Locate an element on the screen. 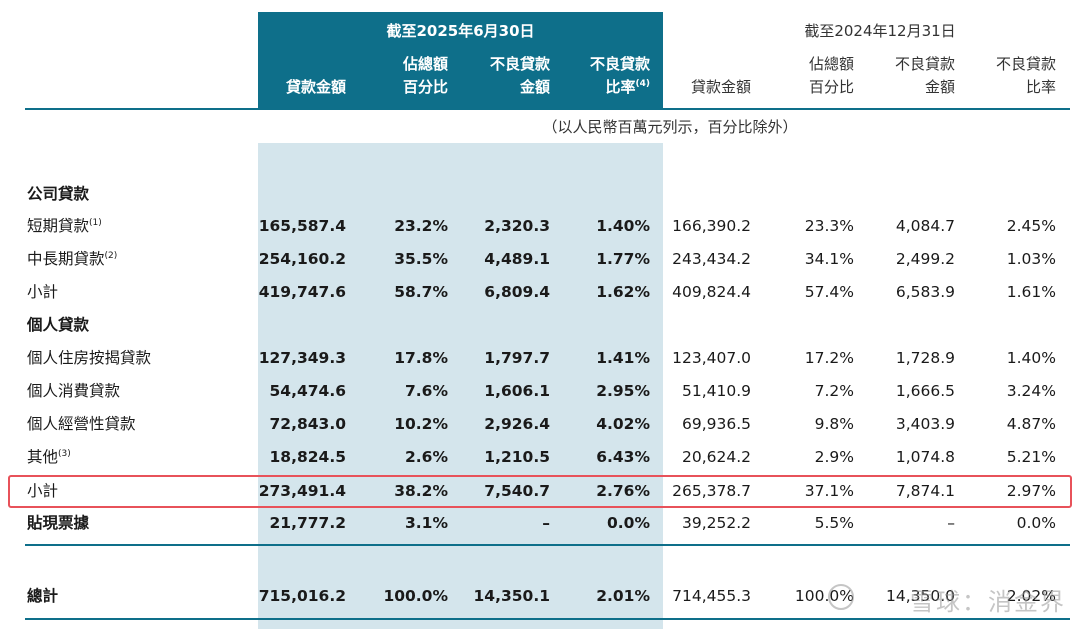  table-cell: 1.62% is located at coordinates (623, 292).